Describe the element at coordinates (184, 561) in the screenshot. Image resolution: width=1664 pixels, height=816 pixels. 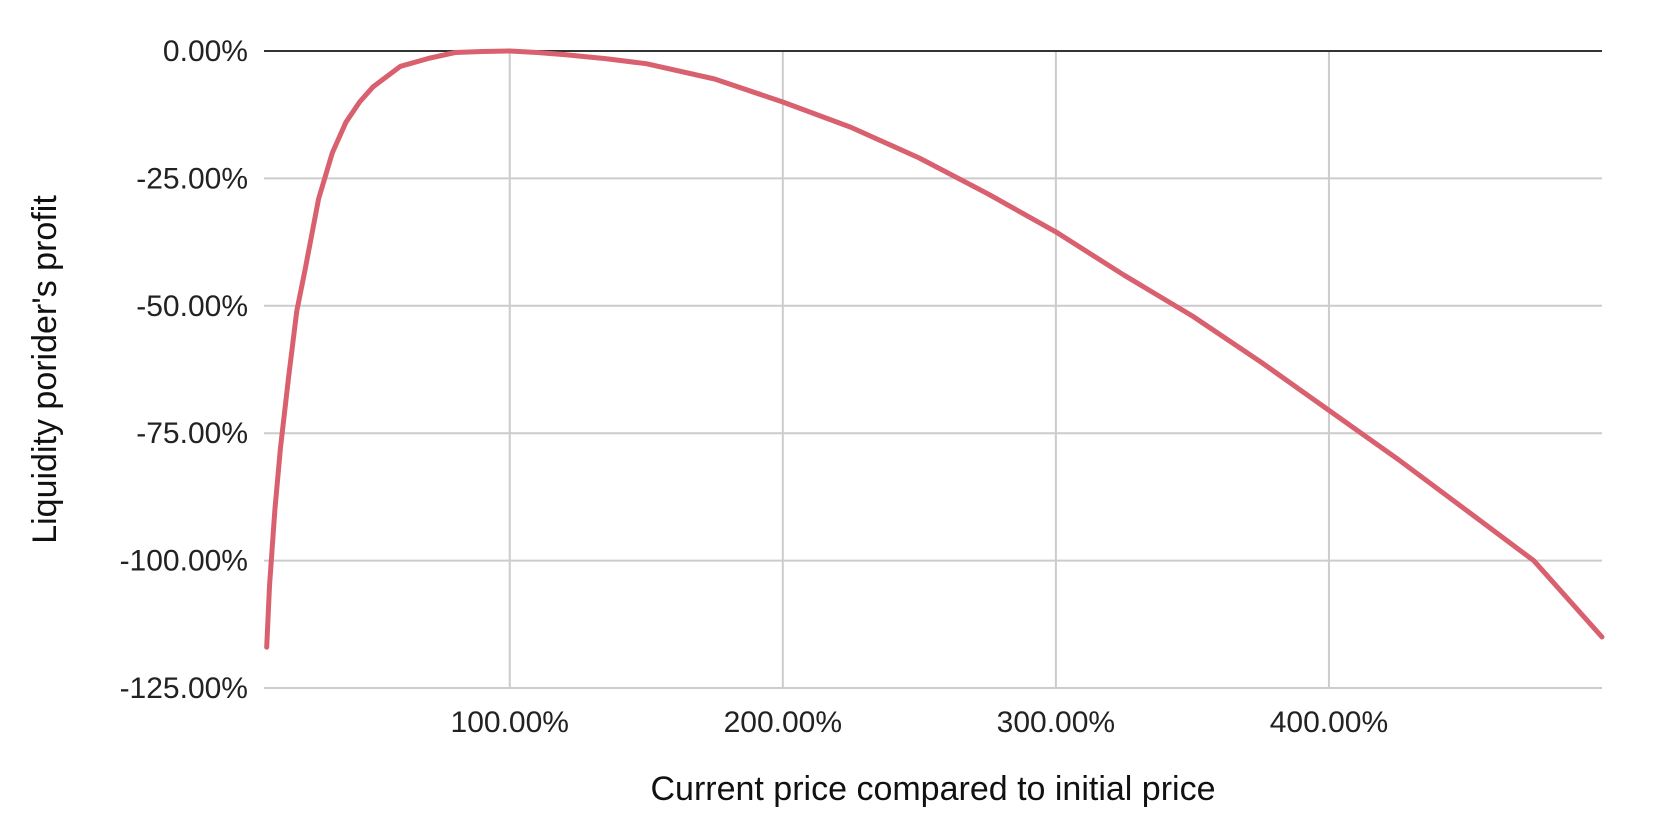
I see `y-tick-label: -100.00%` at that location.